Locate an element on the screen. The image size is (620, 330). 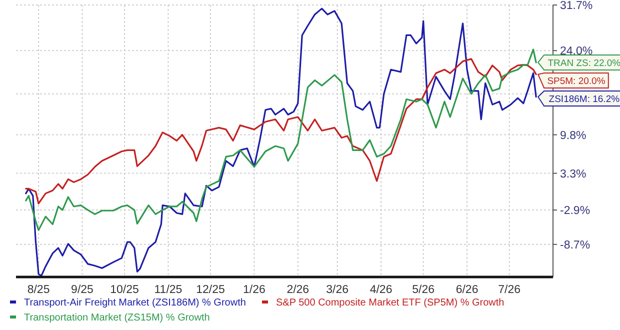
annotation: ZSI186M: 16.2% is located at coordinates (584, 99).